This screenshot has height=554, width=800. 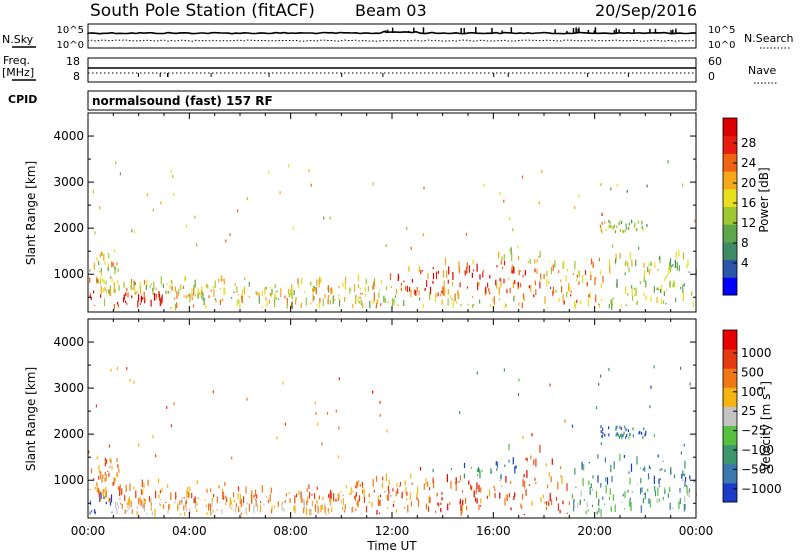 What do you see at coordinates (715, 61) in the screenshot?
I see `nave-tick-top: 60` at bounding box center [715, 61].